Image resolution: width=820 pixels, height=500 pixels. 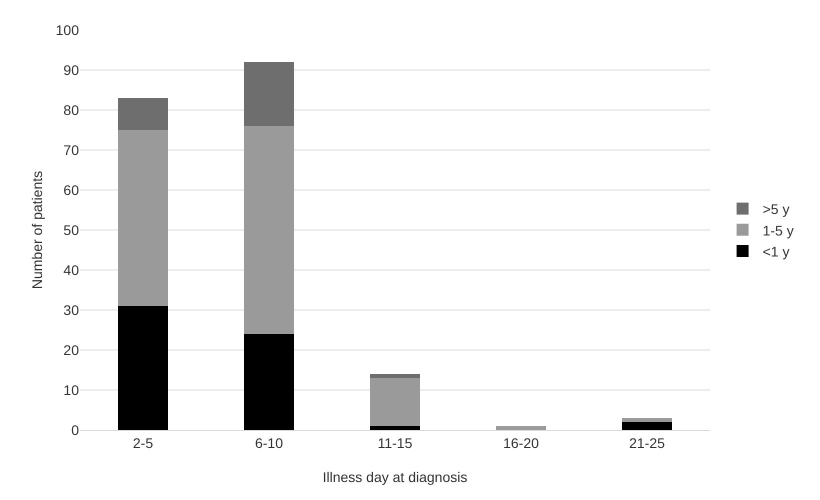 What do you see at coordinates (521, 442) in the screenshot?
I see `x-tick-label: 16-20` at bounding box center [521, 442].